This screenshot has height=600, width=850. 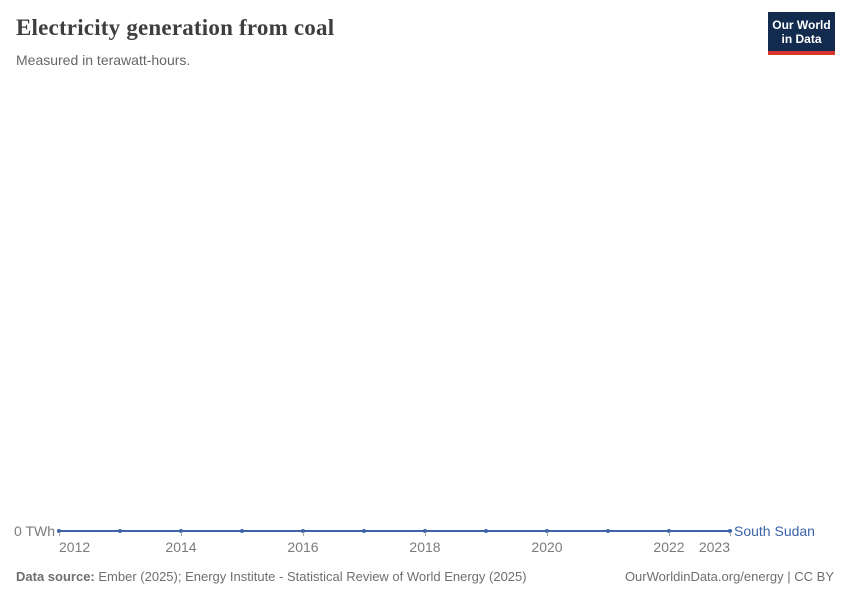 What do you see at coordinates (303, 531) in the screenshot?
I see `data-point-2016` at bounding box center [303, 531].